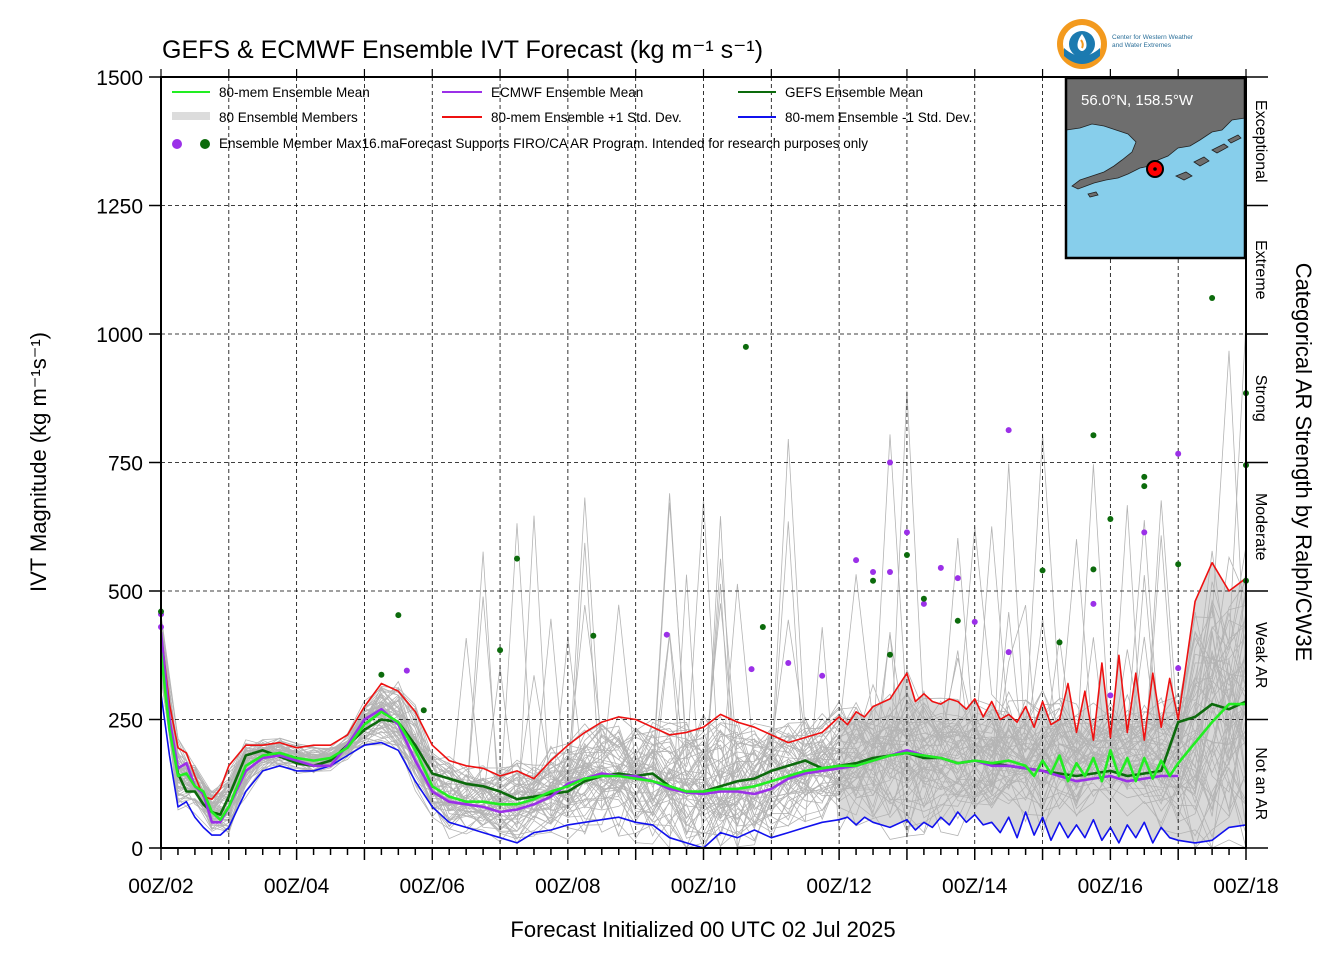 Image resolution: width=1336 pixels, height=962 pixels. I want to click on cw3e-logo-icon, so click(1082, 44).